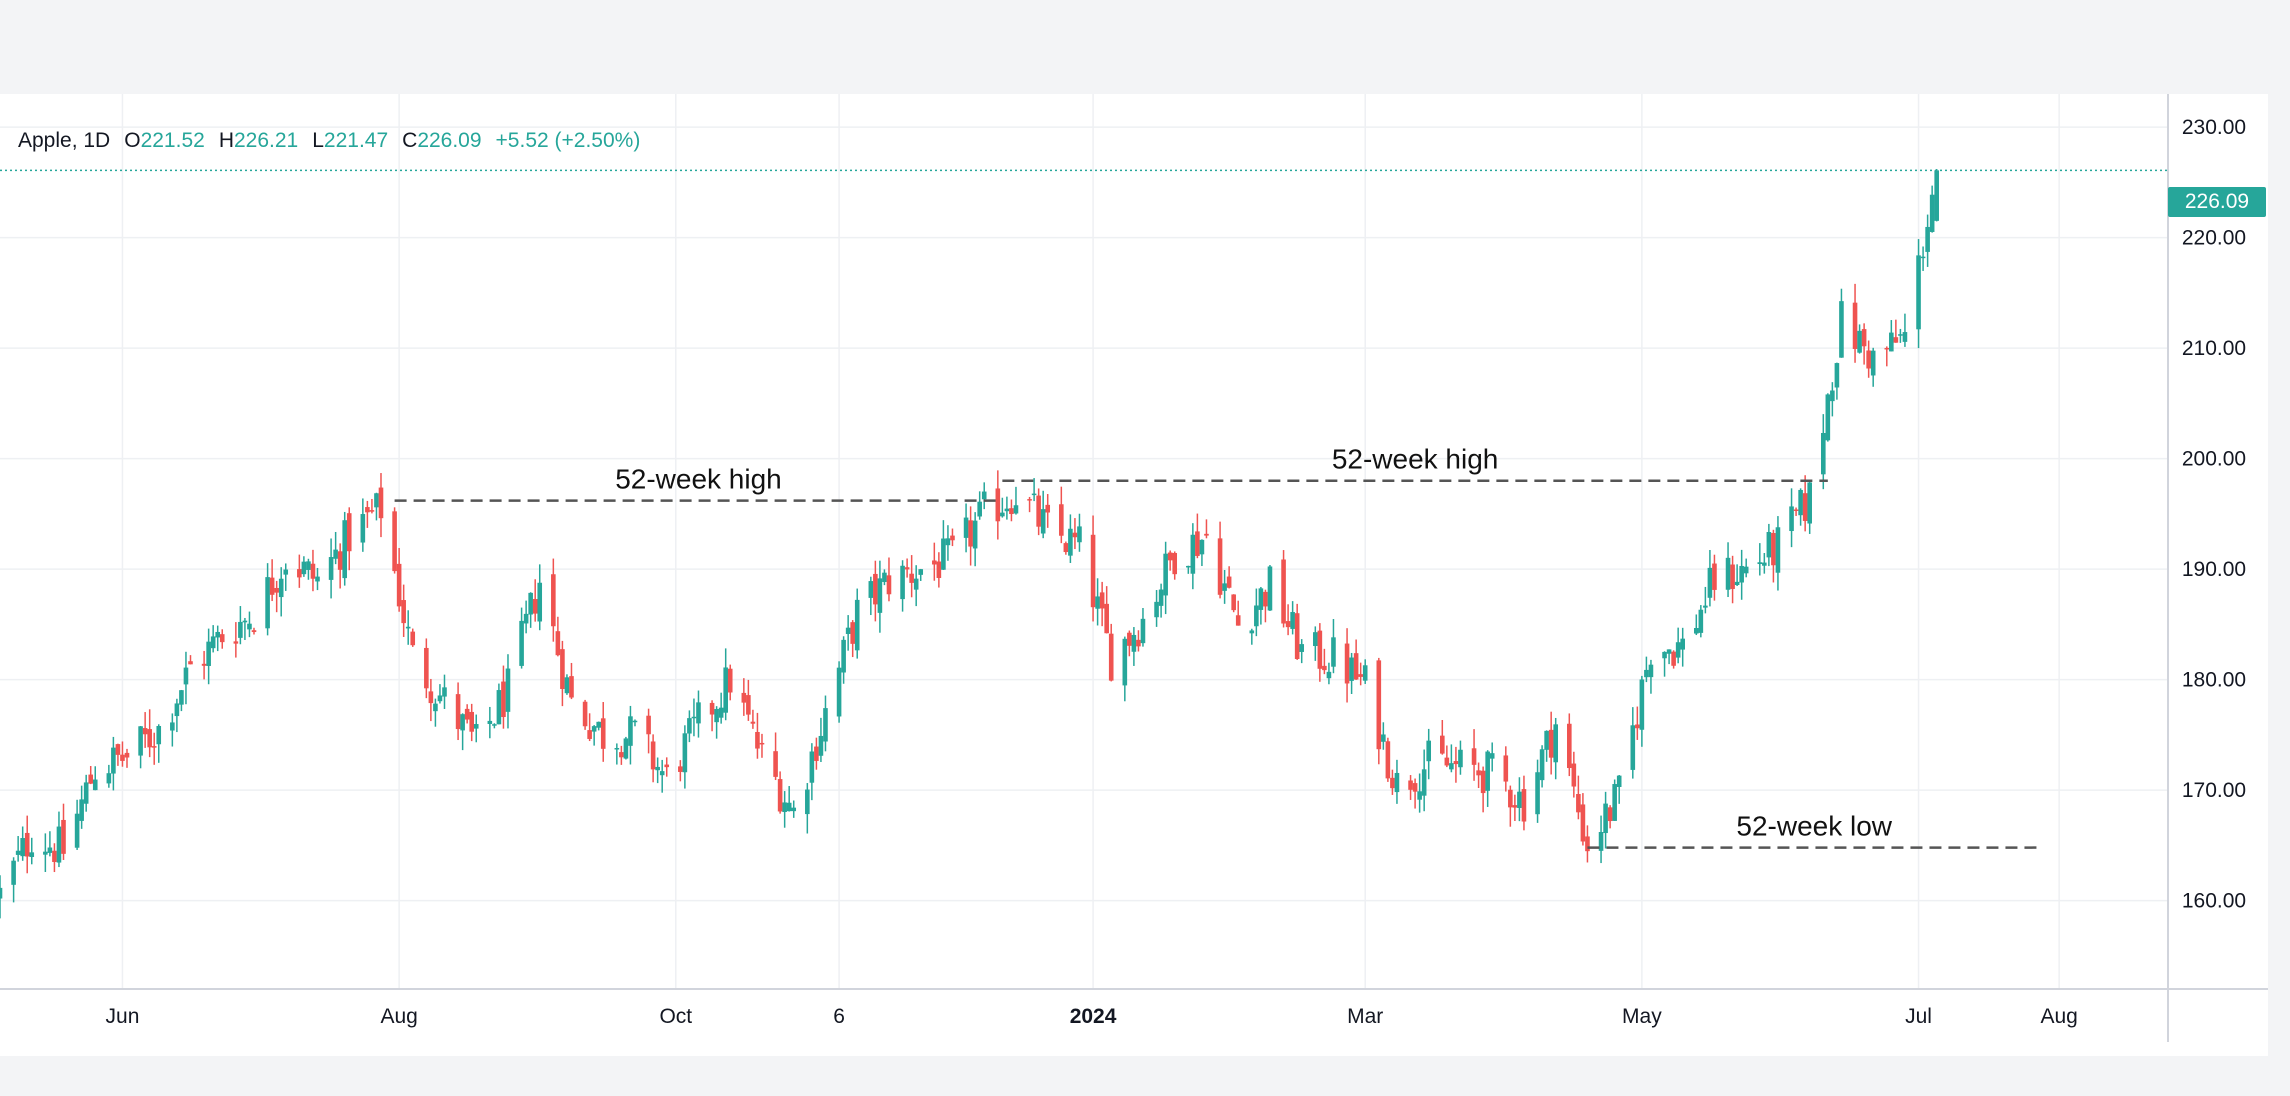  I want to click on last-price-badge: 226.09, so click(2217, 202).